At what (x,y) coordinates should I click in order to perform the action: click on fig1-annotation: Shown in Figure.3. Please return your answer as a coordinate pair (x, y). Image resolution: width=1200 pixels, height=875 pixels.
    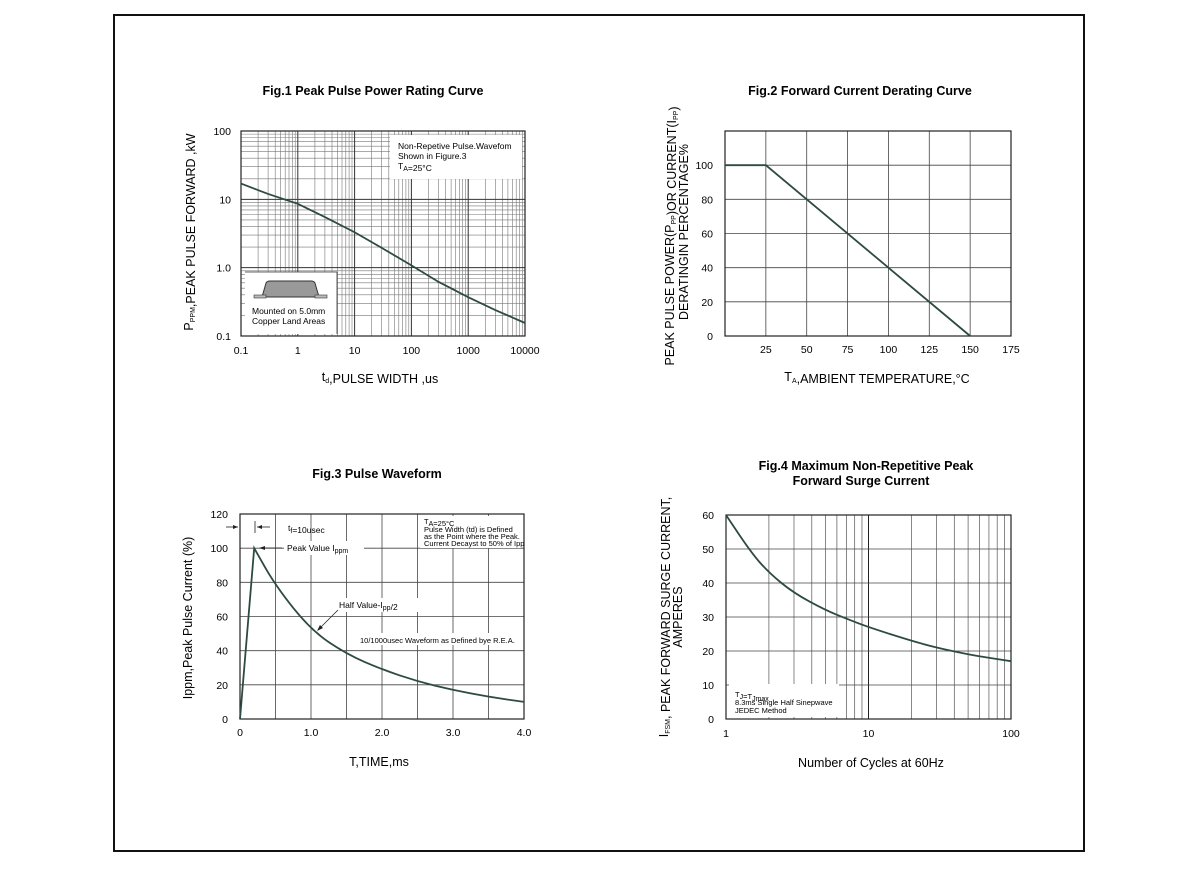
    Looking at the image, I should click on (432, 156).